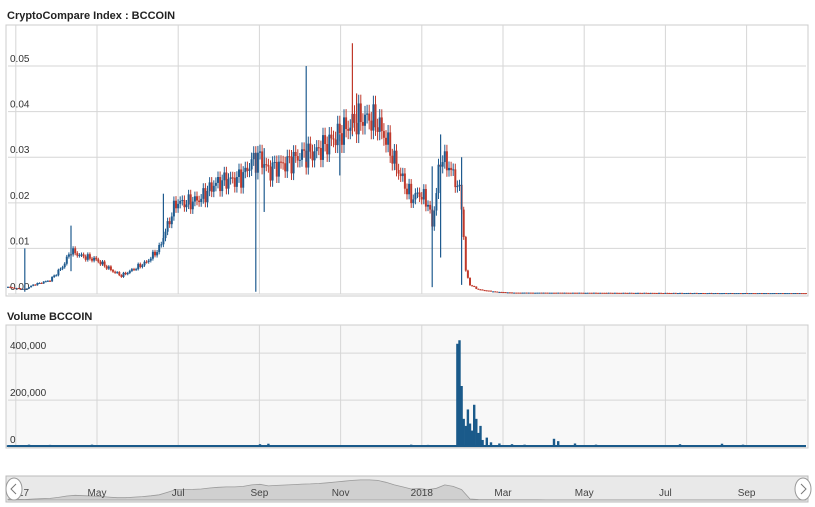 The height and width of the screenshot is (507, 815). I want to click on price-title: CryptoCompare Index : BCCOIN, so click(91, 16).